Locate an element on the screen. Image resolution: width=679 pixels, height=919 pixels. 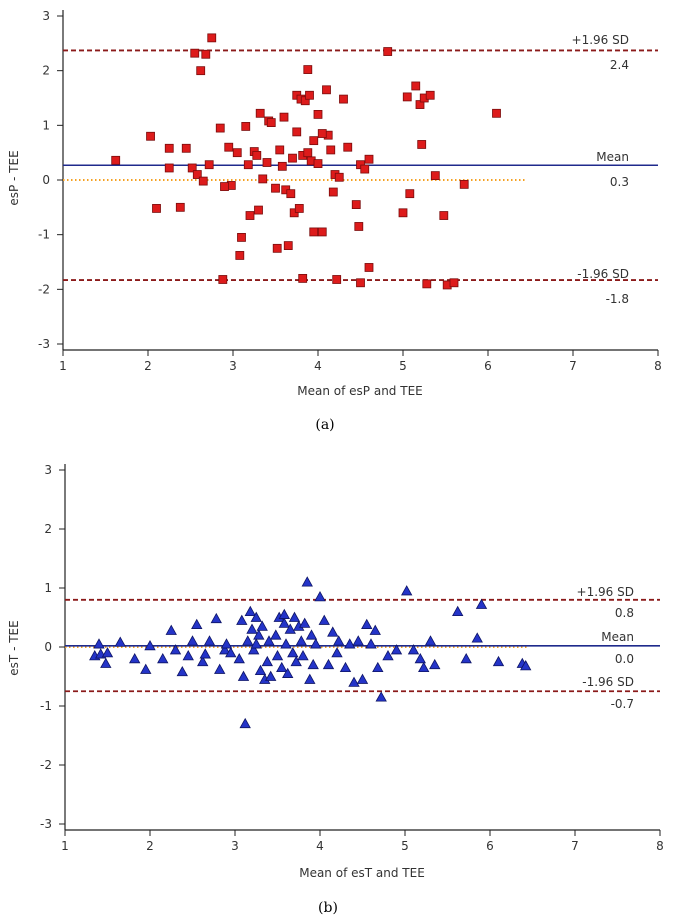
panel-b-reference-lines is located at coordinates (362, 645).